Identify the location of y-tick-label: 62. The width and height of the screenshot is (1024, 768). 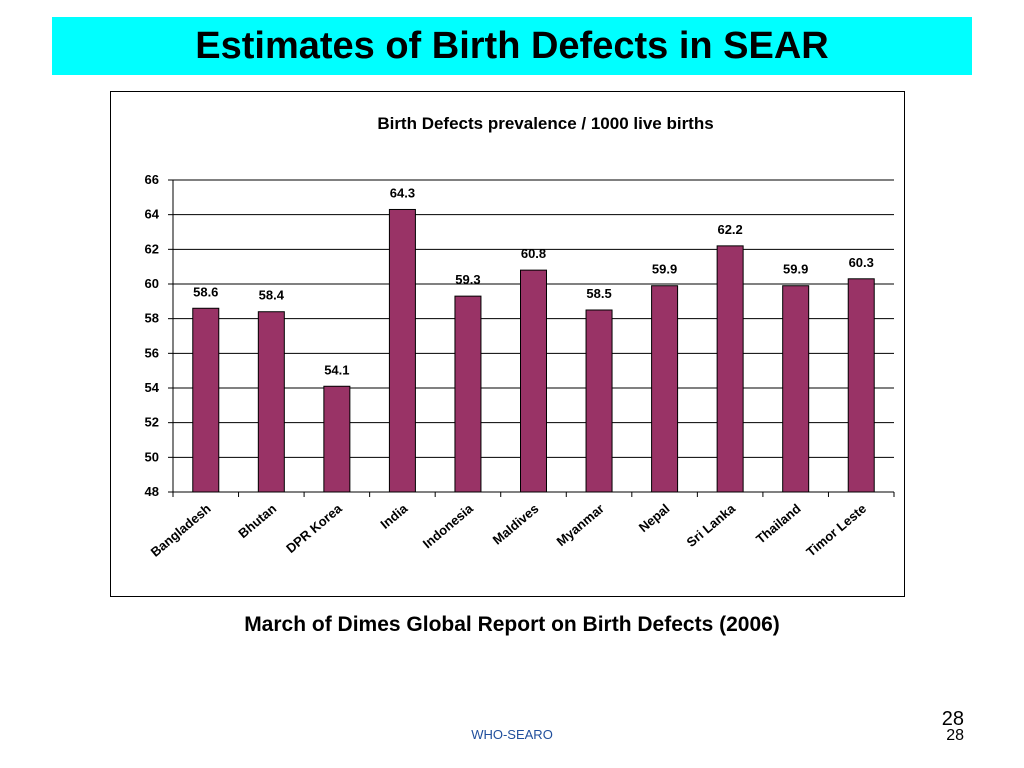
(152, 248).